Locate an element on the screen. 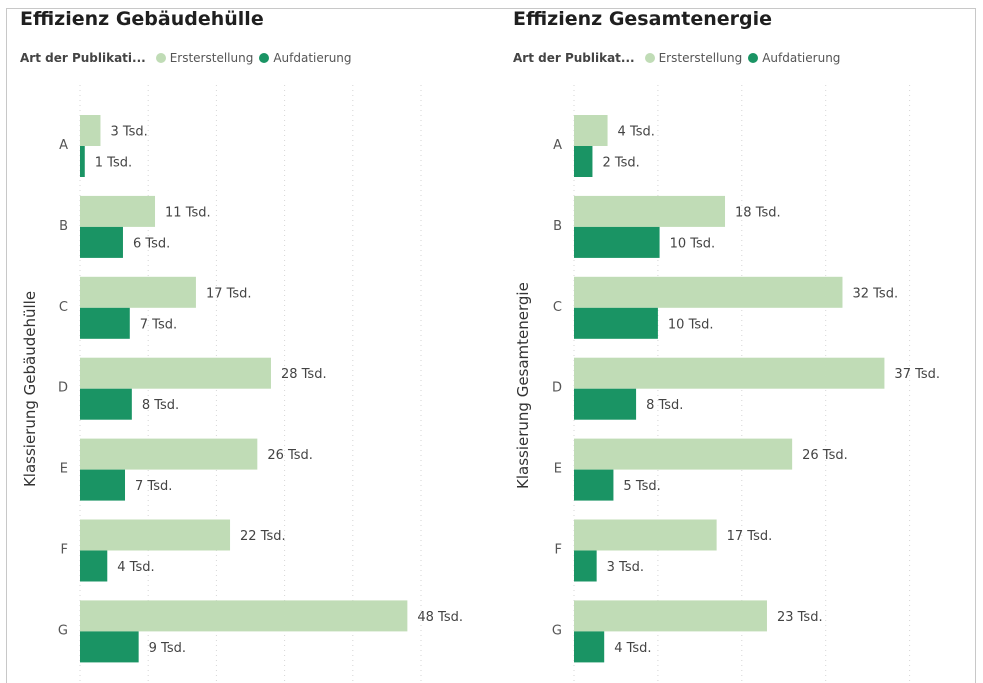 Image resolution: width=983 pixels, height=683 pixels. data-label: 18 Tsd. is located at coordinates (758, 212).